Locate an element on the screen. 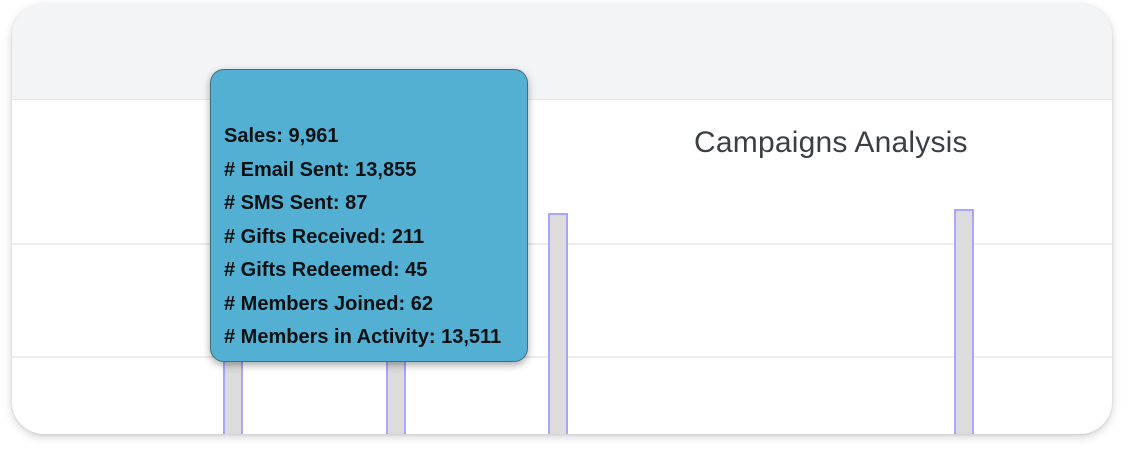  tooltip-gifts-received: # Gifts Received: 211 is located at coordinates (324, 236).